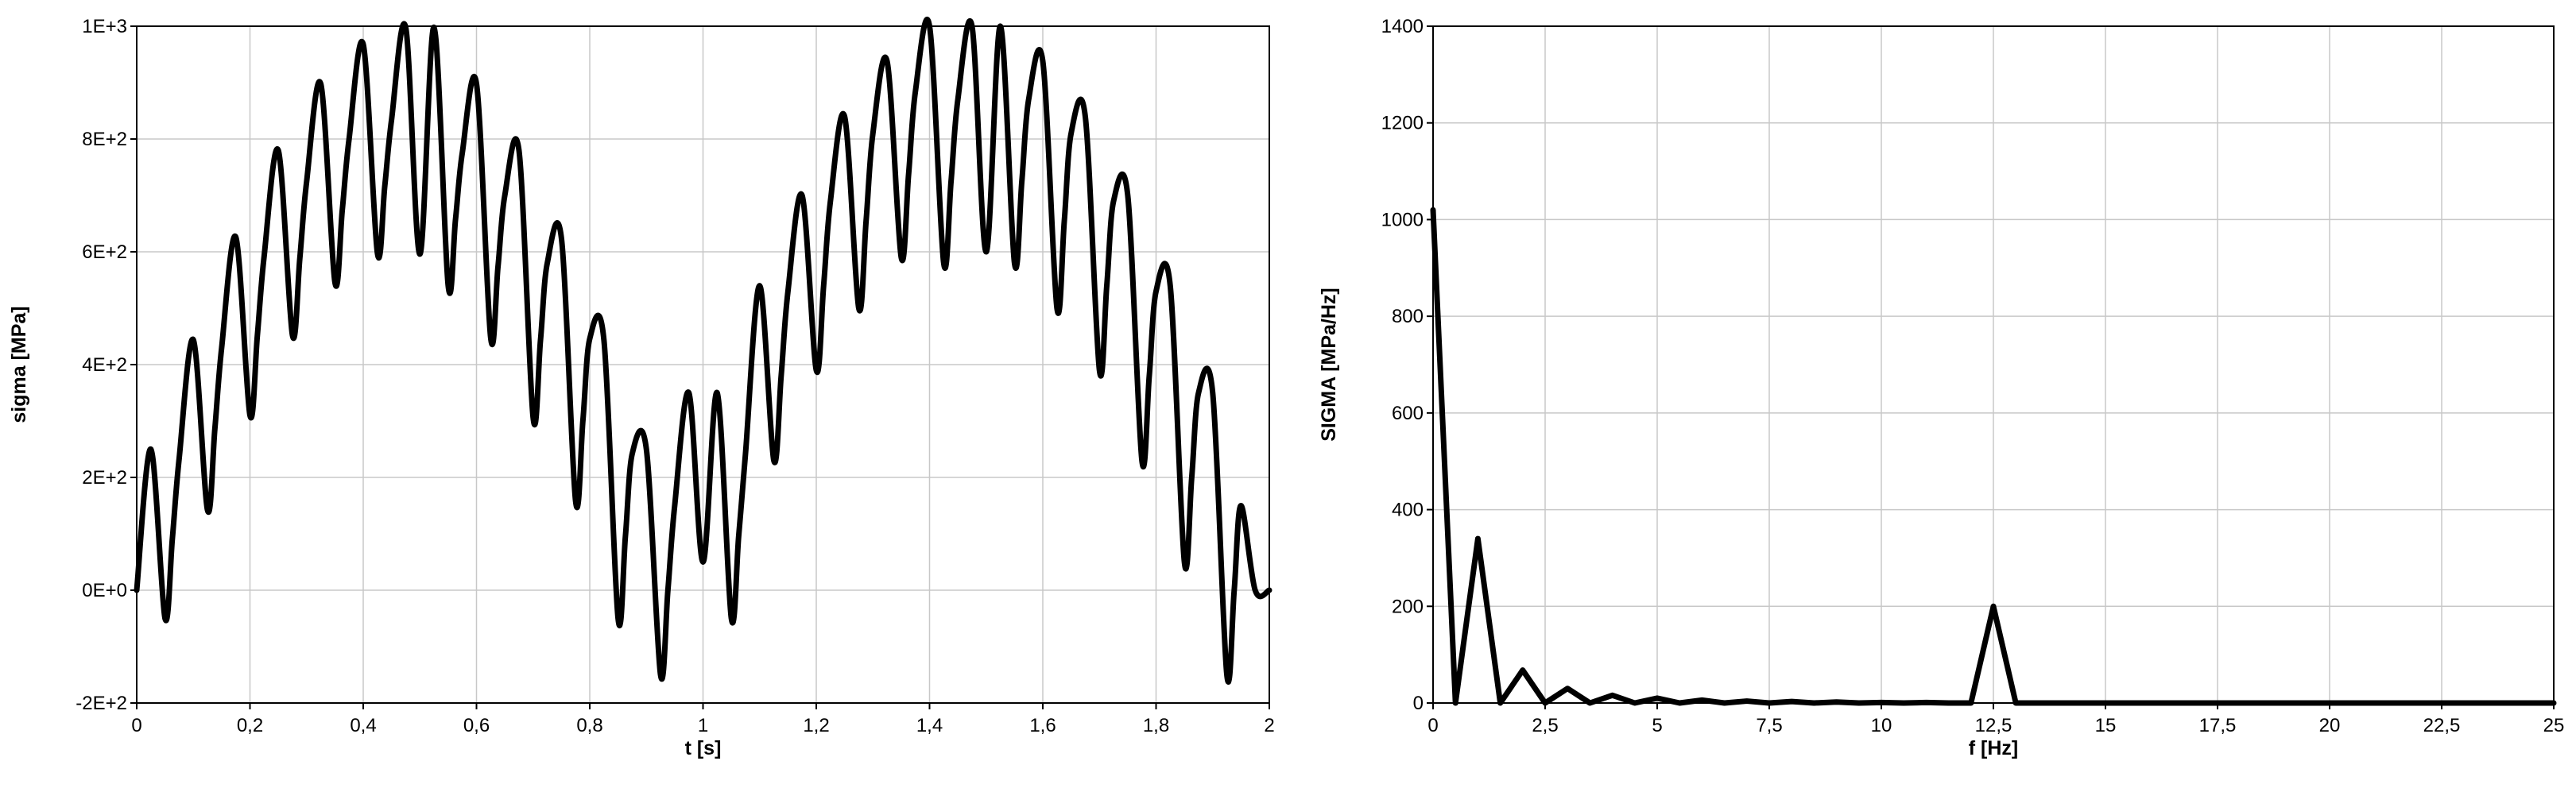 This screenshot has height=788, width=2576. What do you see at coordinates (104, 478) in the screenshot?
I see `sigma-time-y-tick-label: 2E+2` at bounding box center [104, 478].